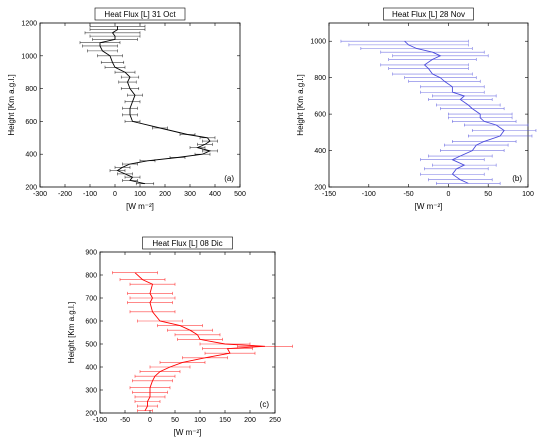 The height and width of the screenshot is (446, 550). What do you see at coordinates (190, 194) in the screenshot?
I see `x-tick-label: 300` at bounding box center [190, 194].